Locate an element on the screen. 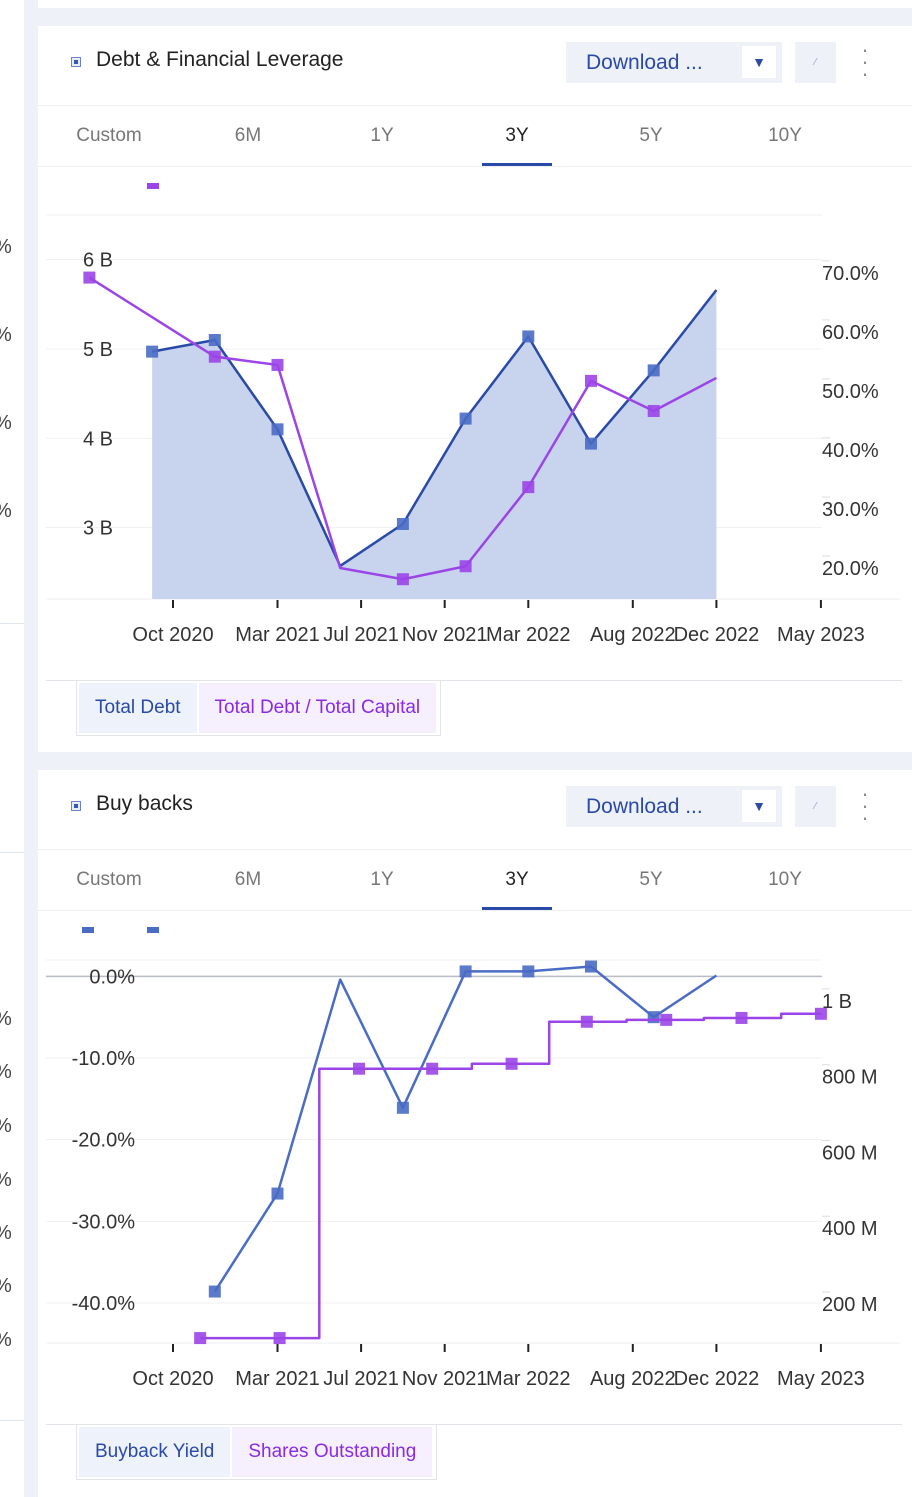 The height and width of the screenshot is (1497, 912). y-right-tick-label: 600 M is located at coordinates (850, 1153).